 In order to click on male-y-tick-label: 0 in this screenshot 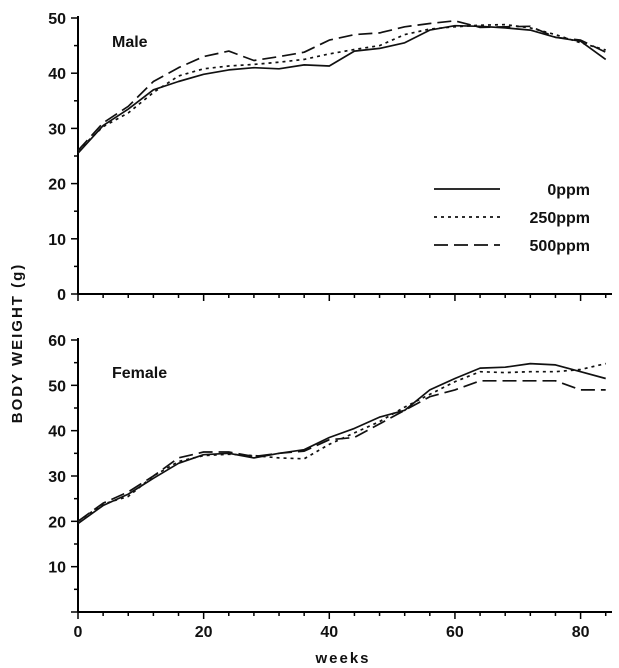, I will do `click(61, 295)`.